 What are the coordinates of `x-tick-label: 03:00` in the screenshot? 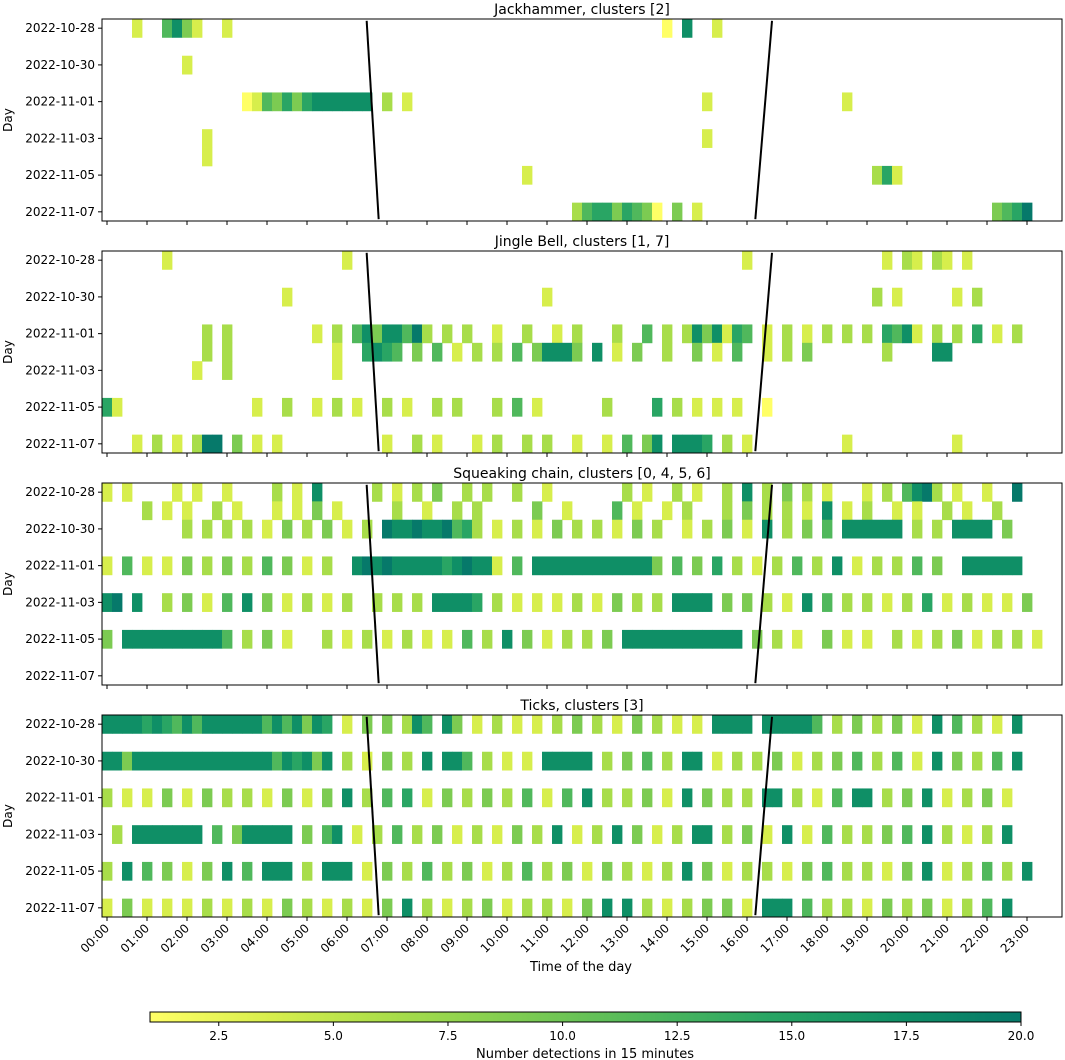 It's located at (215, 938).